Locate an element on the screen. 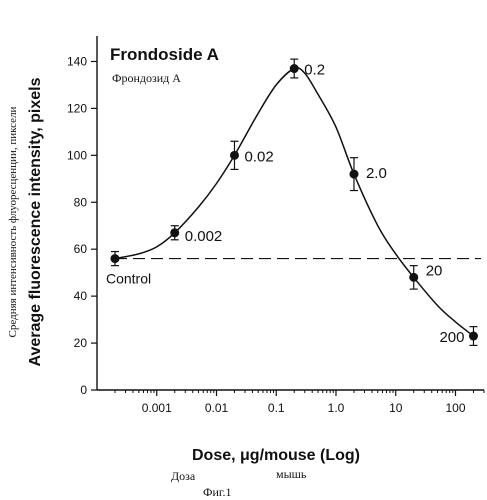  data-label: 20 is located at coordinates (434, 270).